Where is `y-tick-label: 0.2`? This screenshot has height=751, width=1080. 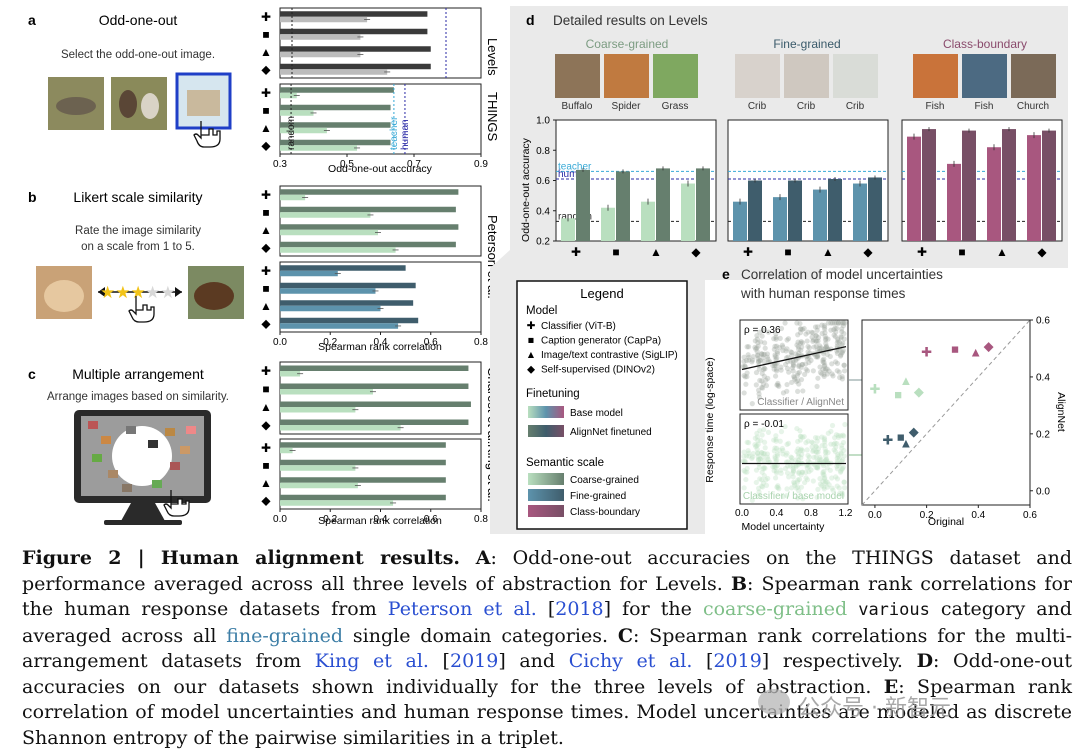 y-tick-label: 0.2 is located at coordinates (543, 242).